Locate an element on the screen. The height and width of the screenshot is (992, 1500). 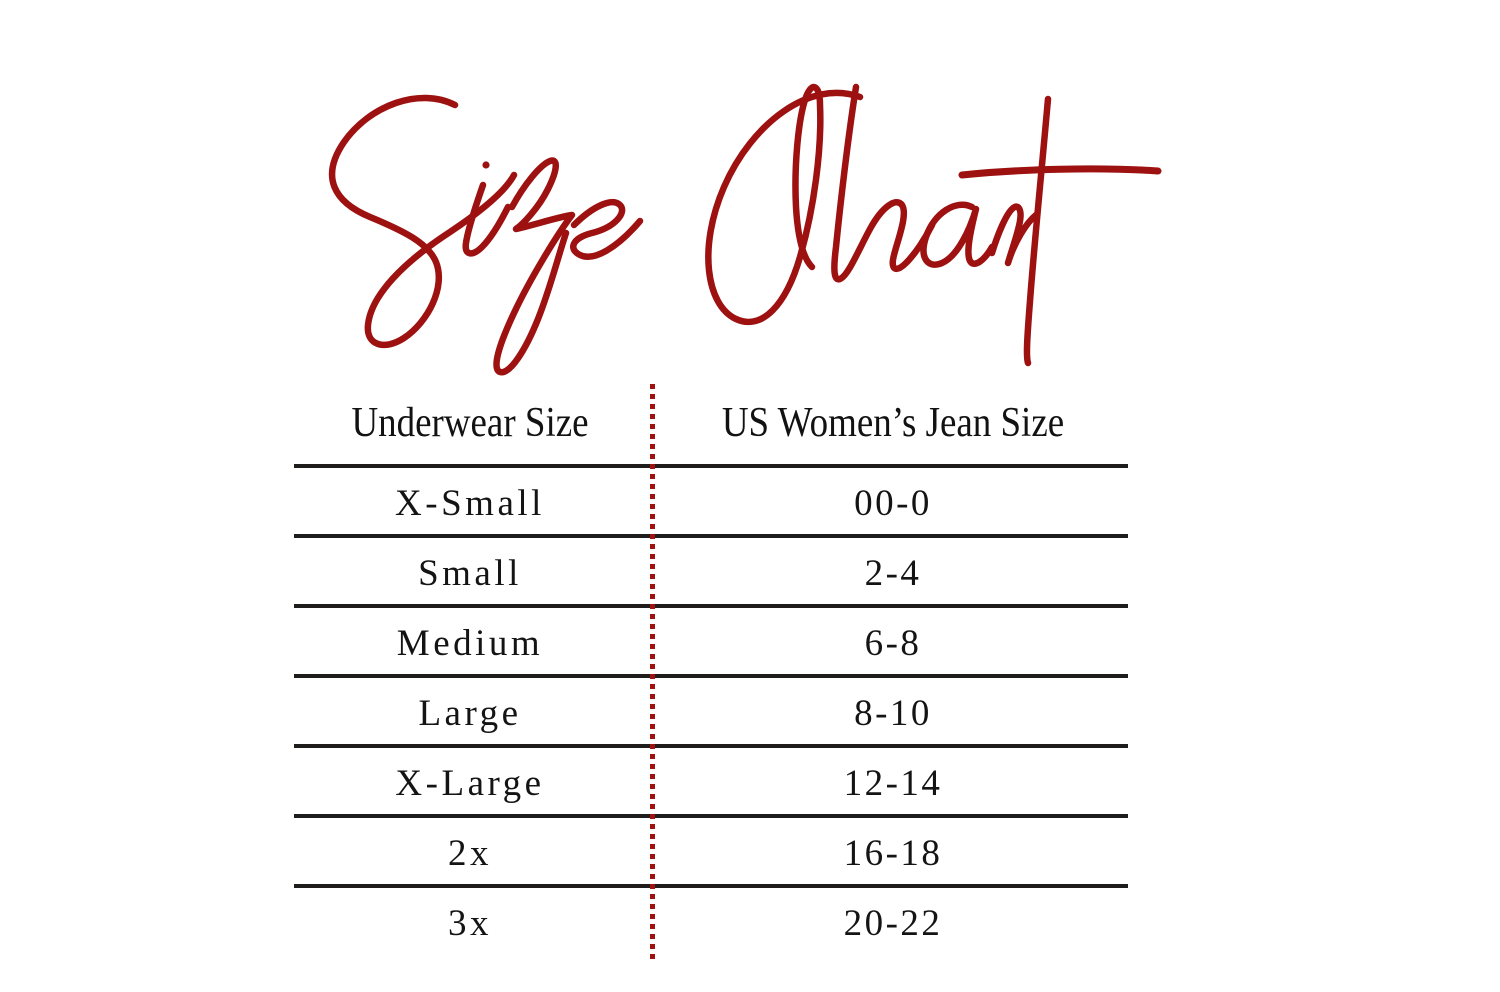
cell-jean-size: 2-4 is located at coordinates (893, 573).